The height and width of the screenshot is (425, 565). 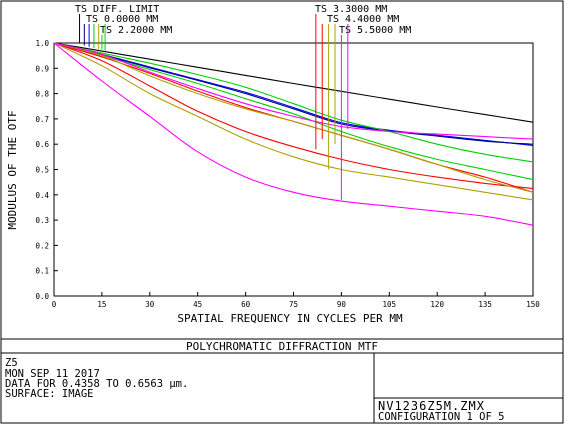 I want to click on x-tick-label: 0, so click(x=54, y=304).